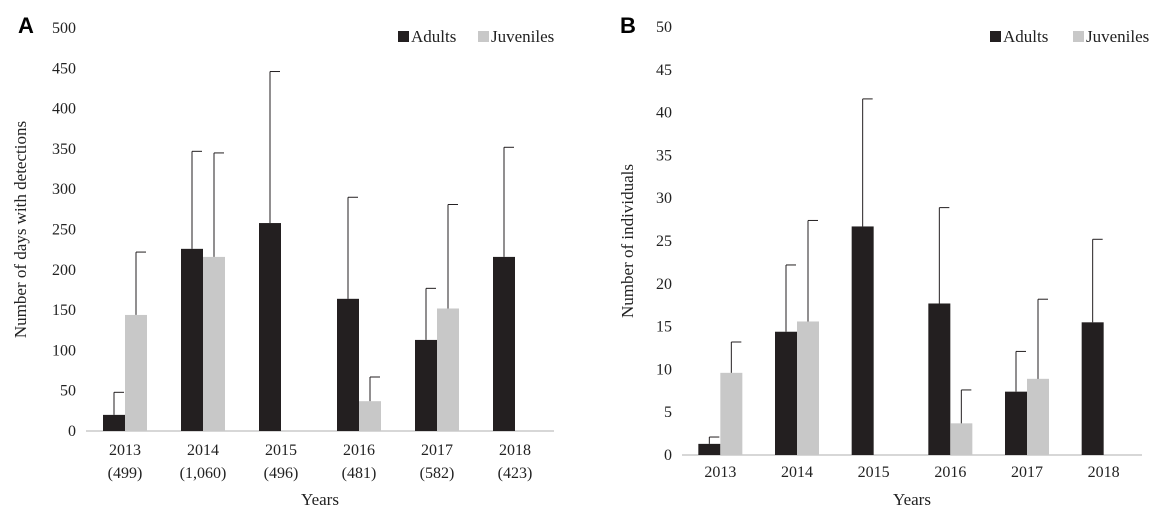 Image resolution: width=1169 pixels, height=510 pixels. I want to click on panel-letter: B, so click(628, 25).